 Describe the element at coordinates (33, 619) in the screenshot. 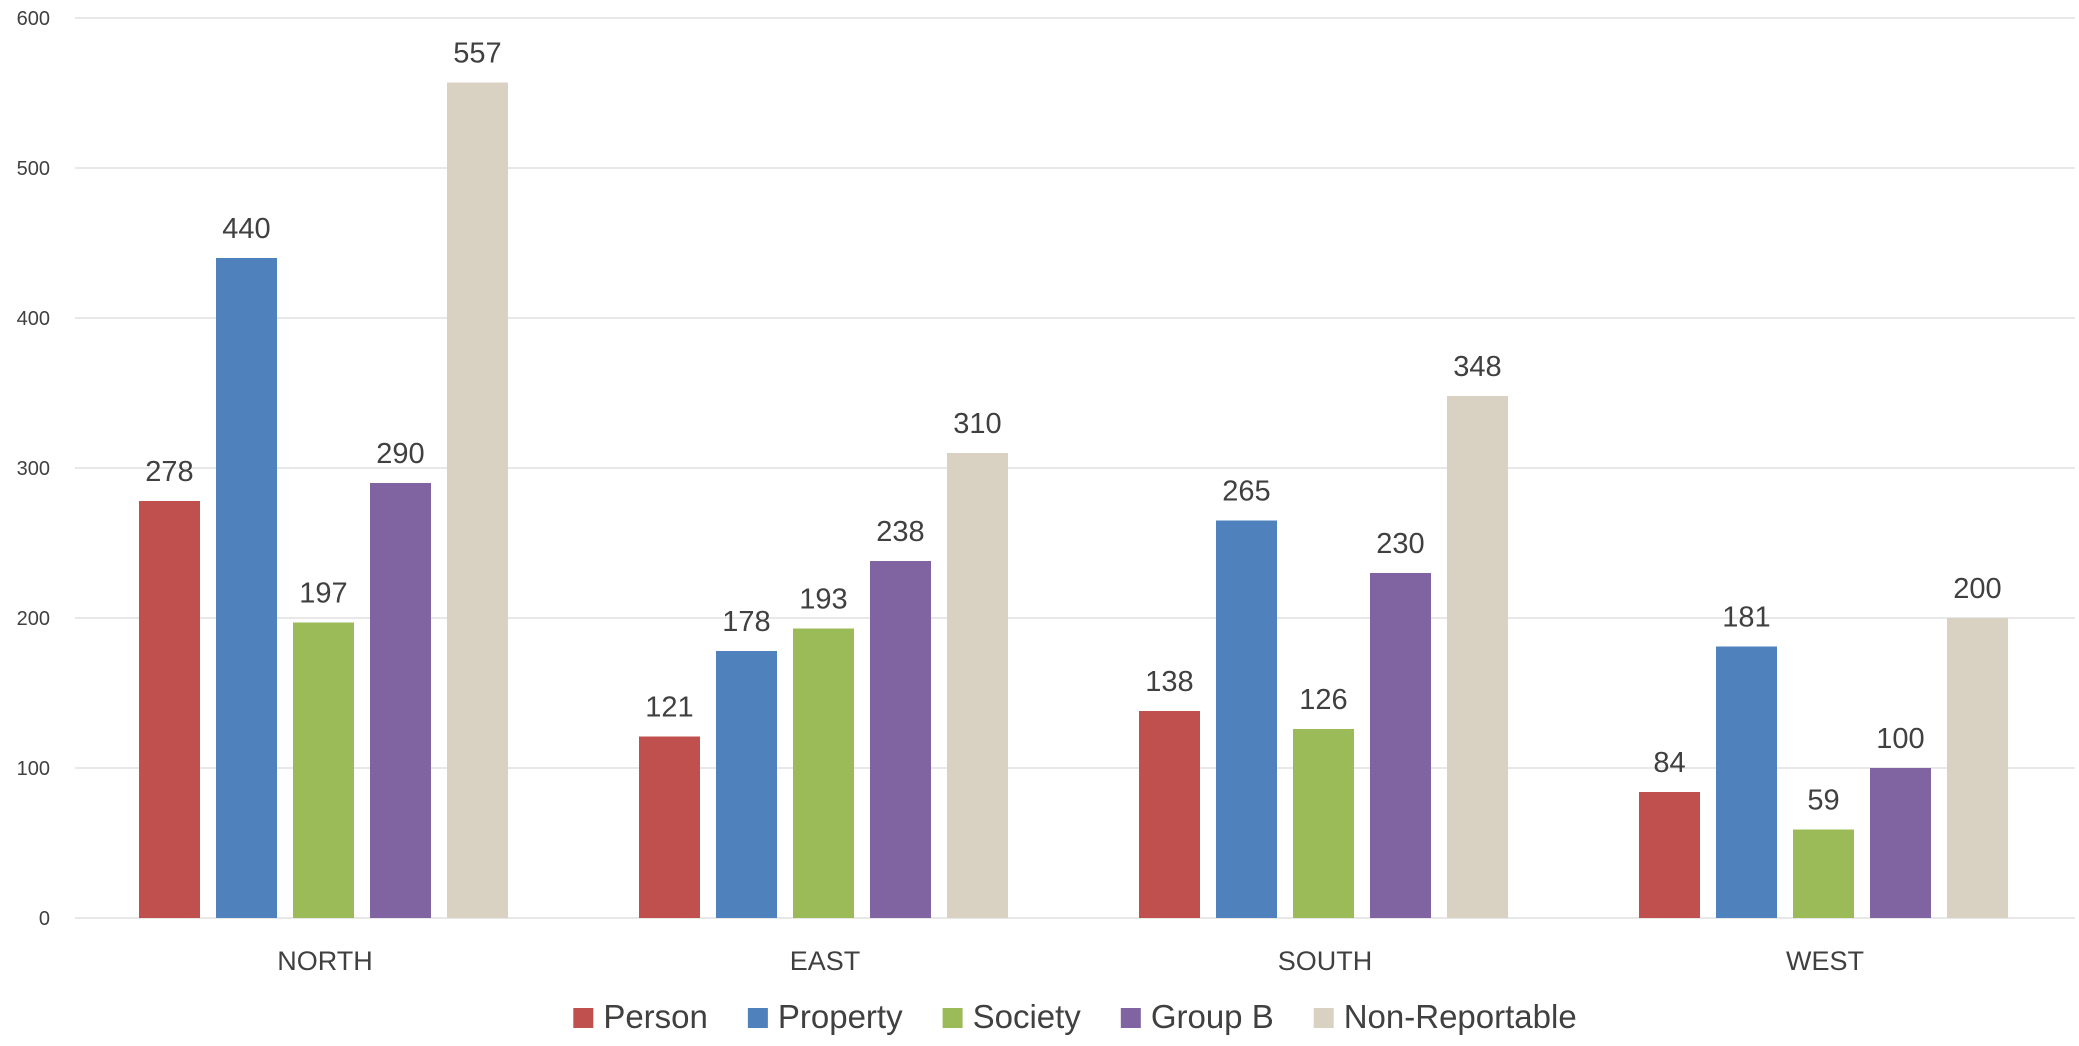

I see `y-tick-label: 200` at that location.